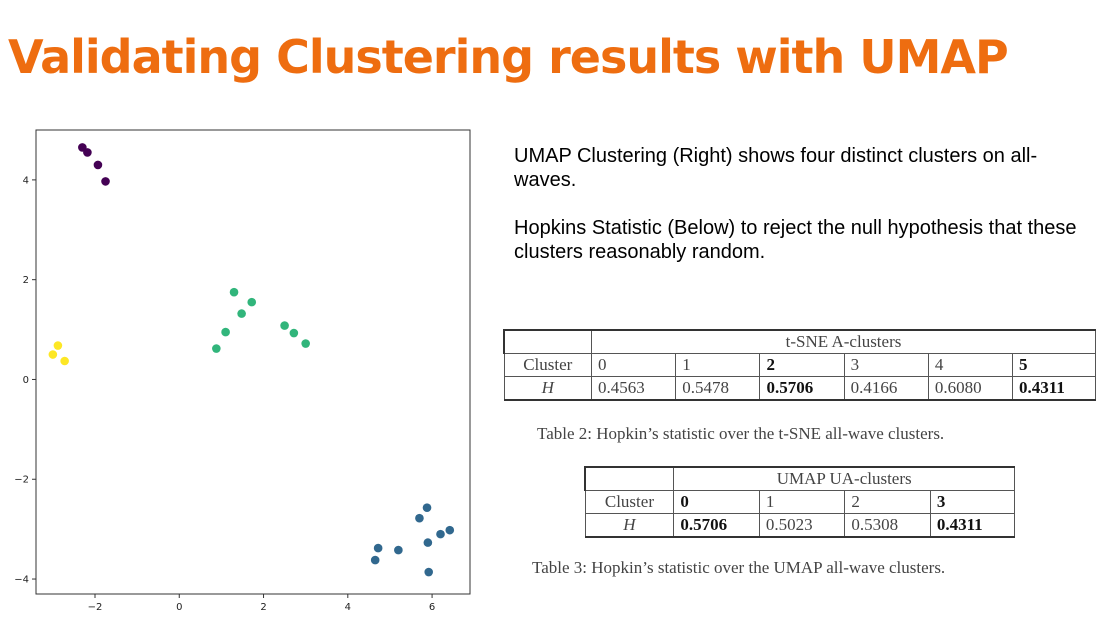 This screenshot has height=624, width=1113. Describe the element at coordinates (21, 580) in the screenshot. I see `y-tick-label: −4` at that location.